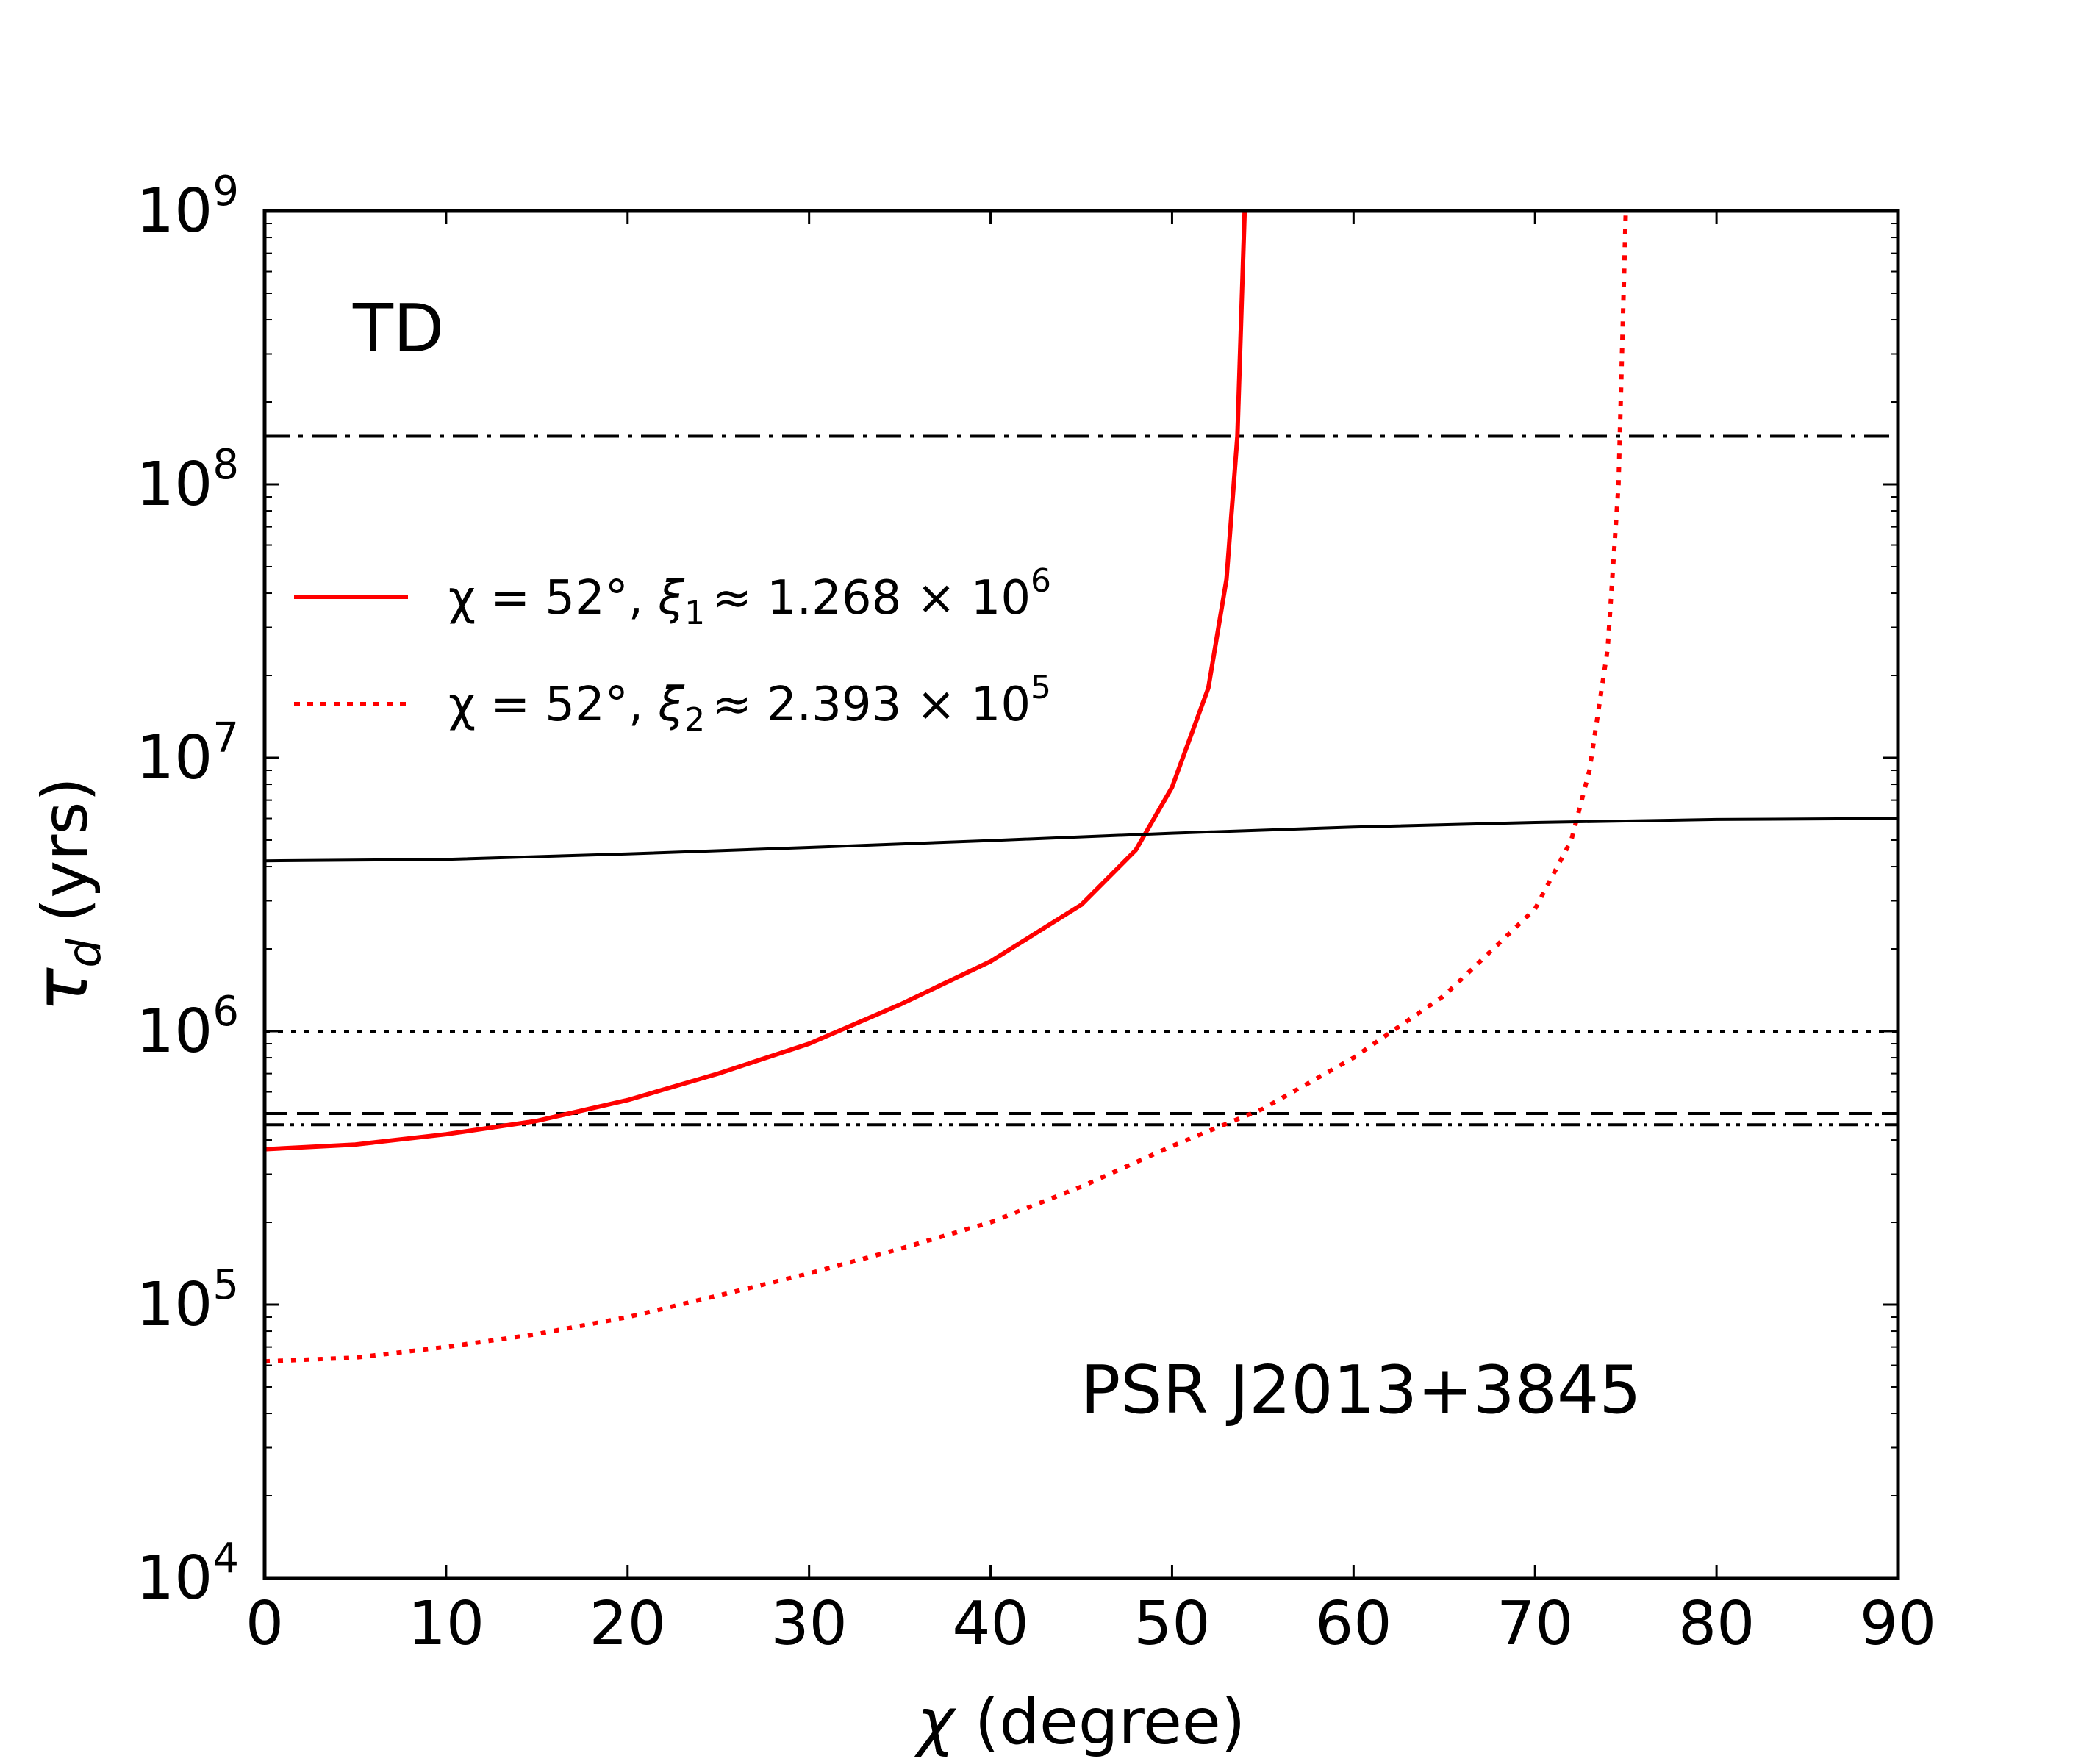 The width and height of the screenshot is (2095, 1764). What do you see at coordinates (65, 849) in the screenshot?
I see `y-axis-unit: (yrs)` at bounding box center [65, 849].